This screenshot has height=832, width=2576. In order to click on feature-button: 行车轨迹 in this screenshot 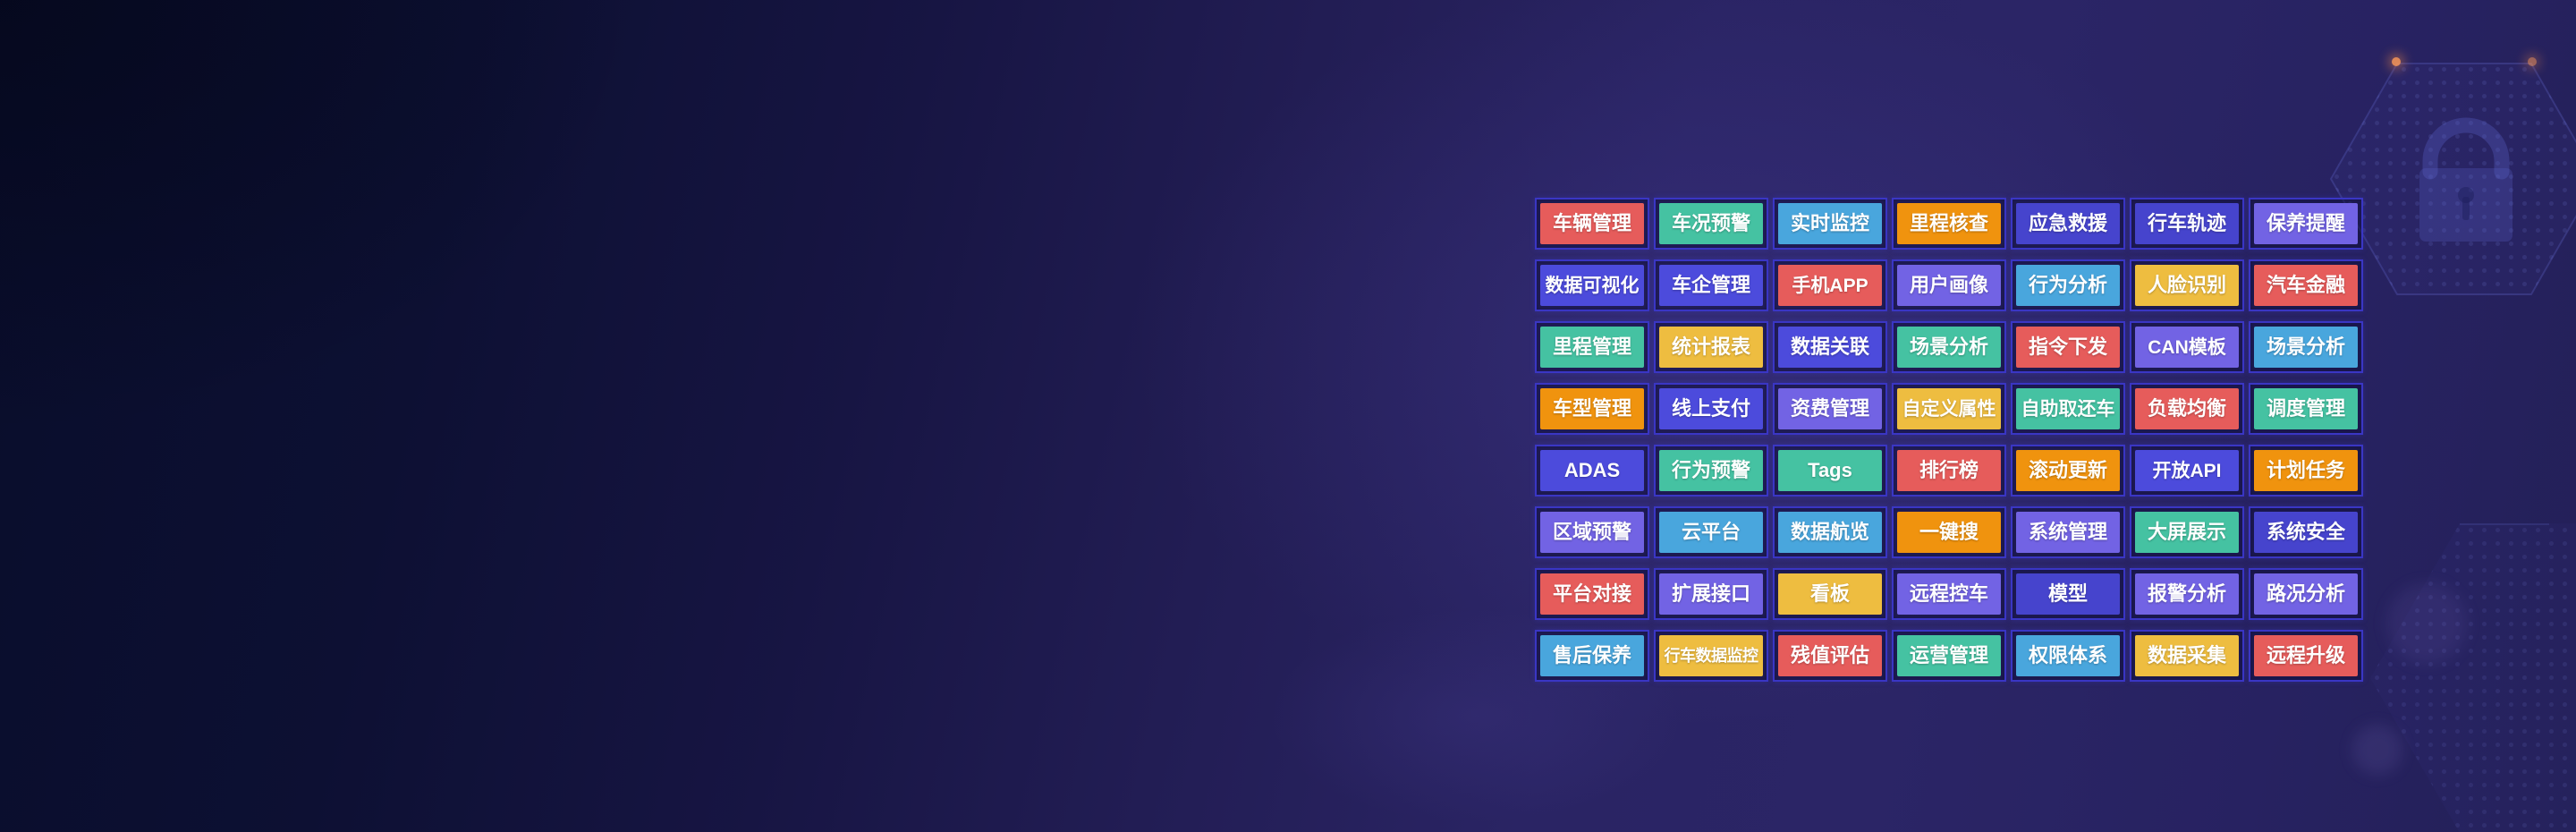, I will do `click(2187, 223)`.